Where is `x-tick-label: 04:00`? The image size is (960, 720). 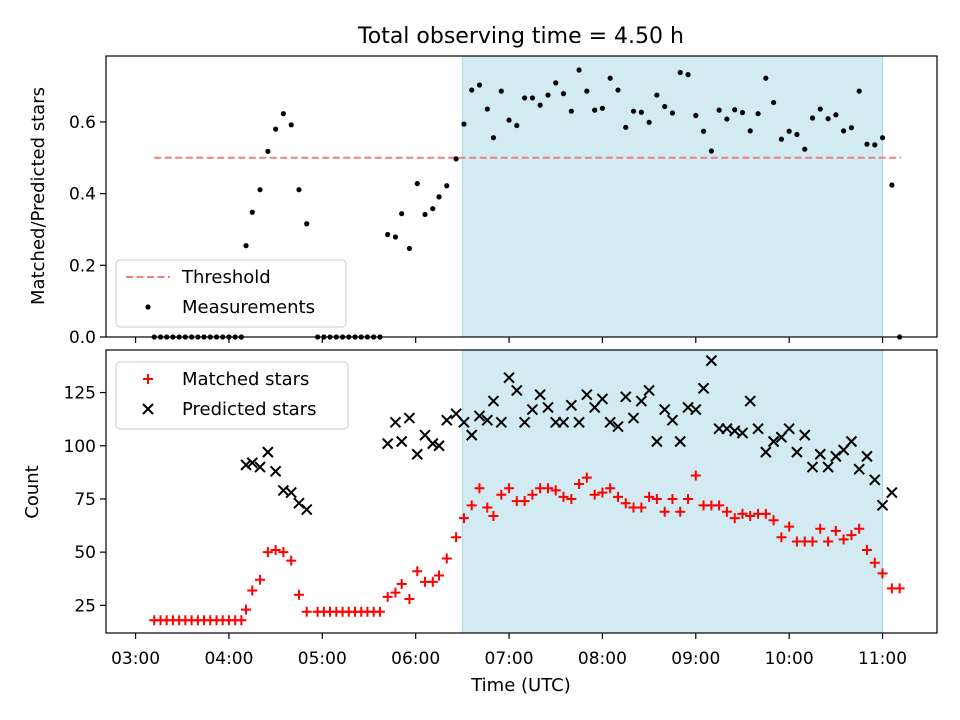
x-tick-label: 04:00 is located at coordinates (228, 659).